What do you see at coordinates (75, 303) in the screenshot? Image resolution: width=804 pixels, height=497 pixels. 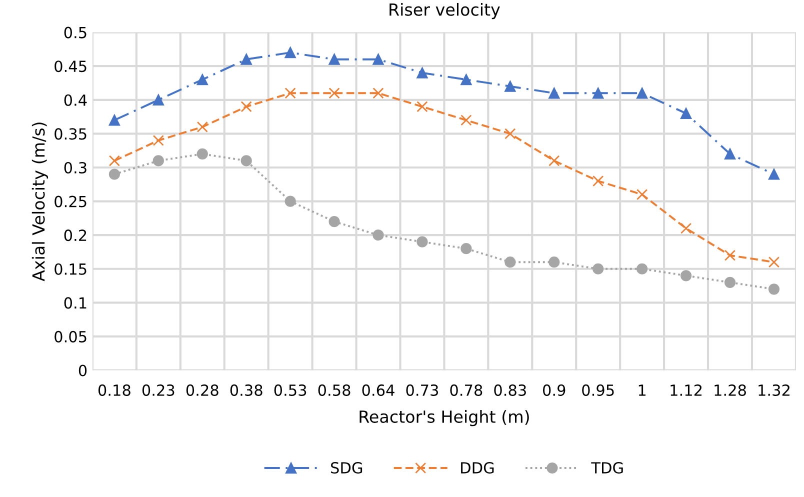 I see `y-tick-label: 0.1` at bounding box center [75, 303].